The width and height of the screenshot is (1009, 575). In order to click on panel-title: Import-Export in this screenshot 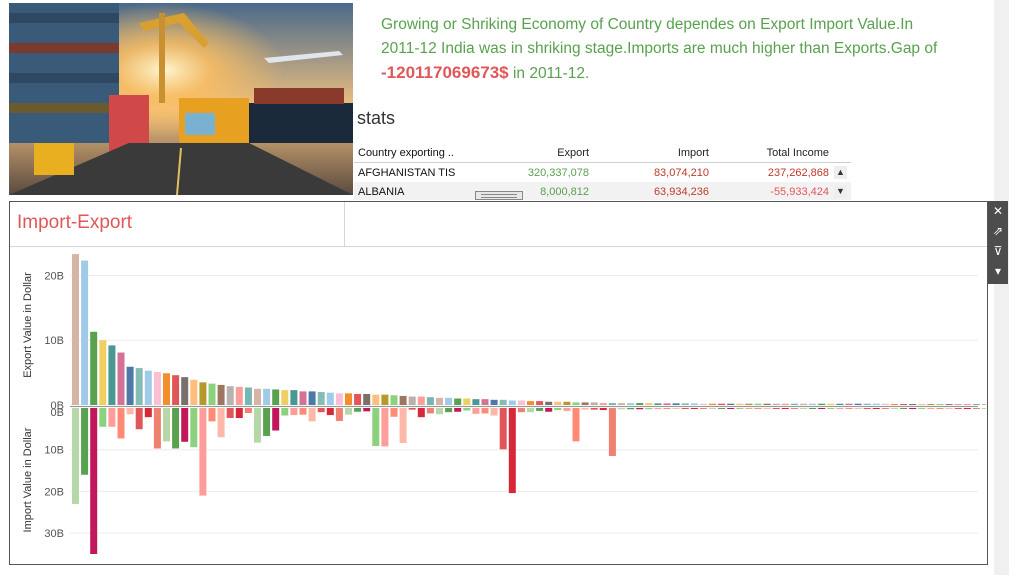, I will do `click(75, 222)`.